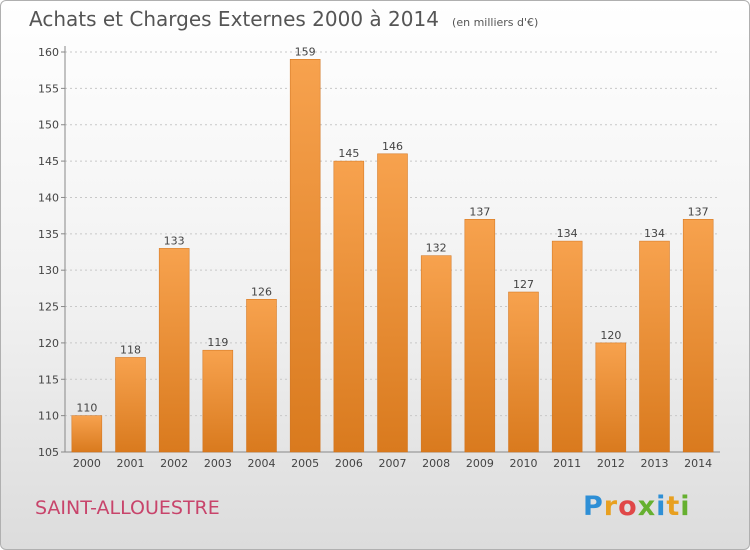 Image resolution: width=750 pixels, height=550 pixels. Describe the element at coordinates (392, 303) in the screenshot. I see `bar-2007` at that location.